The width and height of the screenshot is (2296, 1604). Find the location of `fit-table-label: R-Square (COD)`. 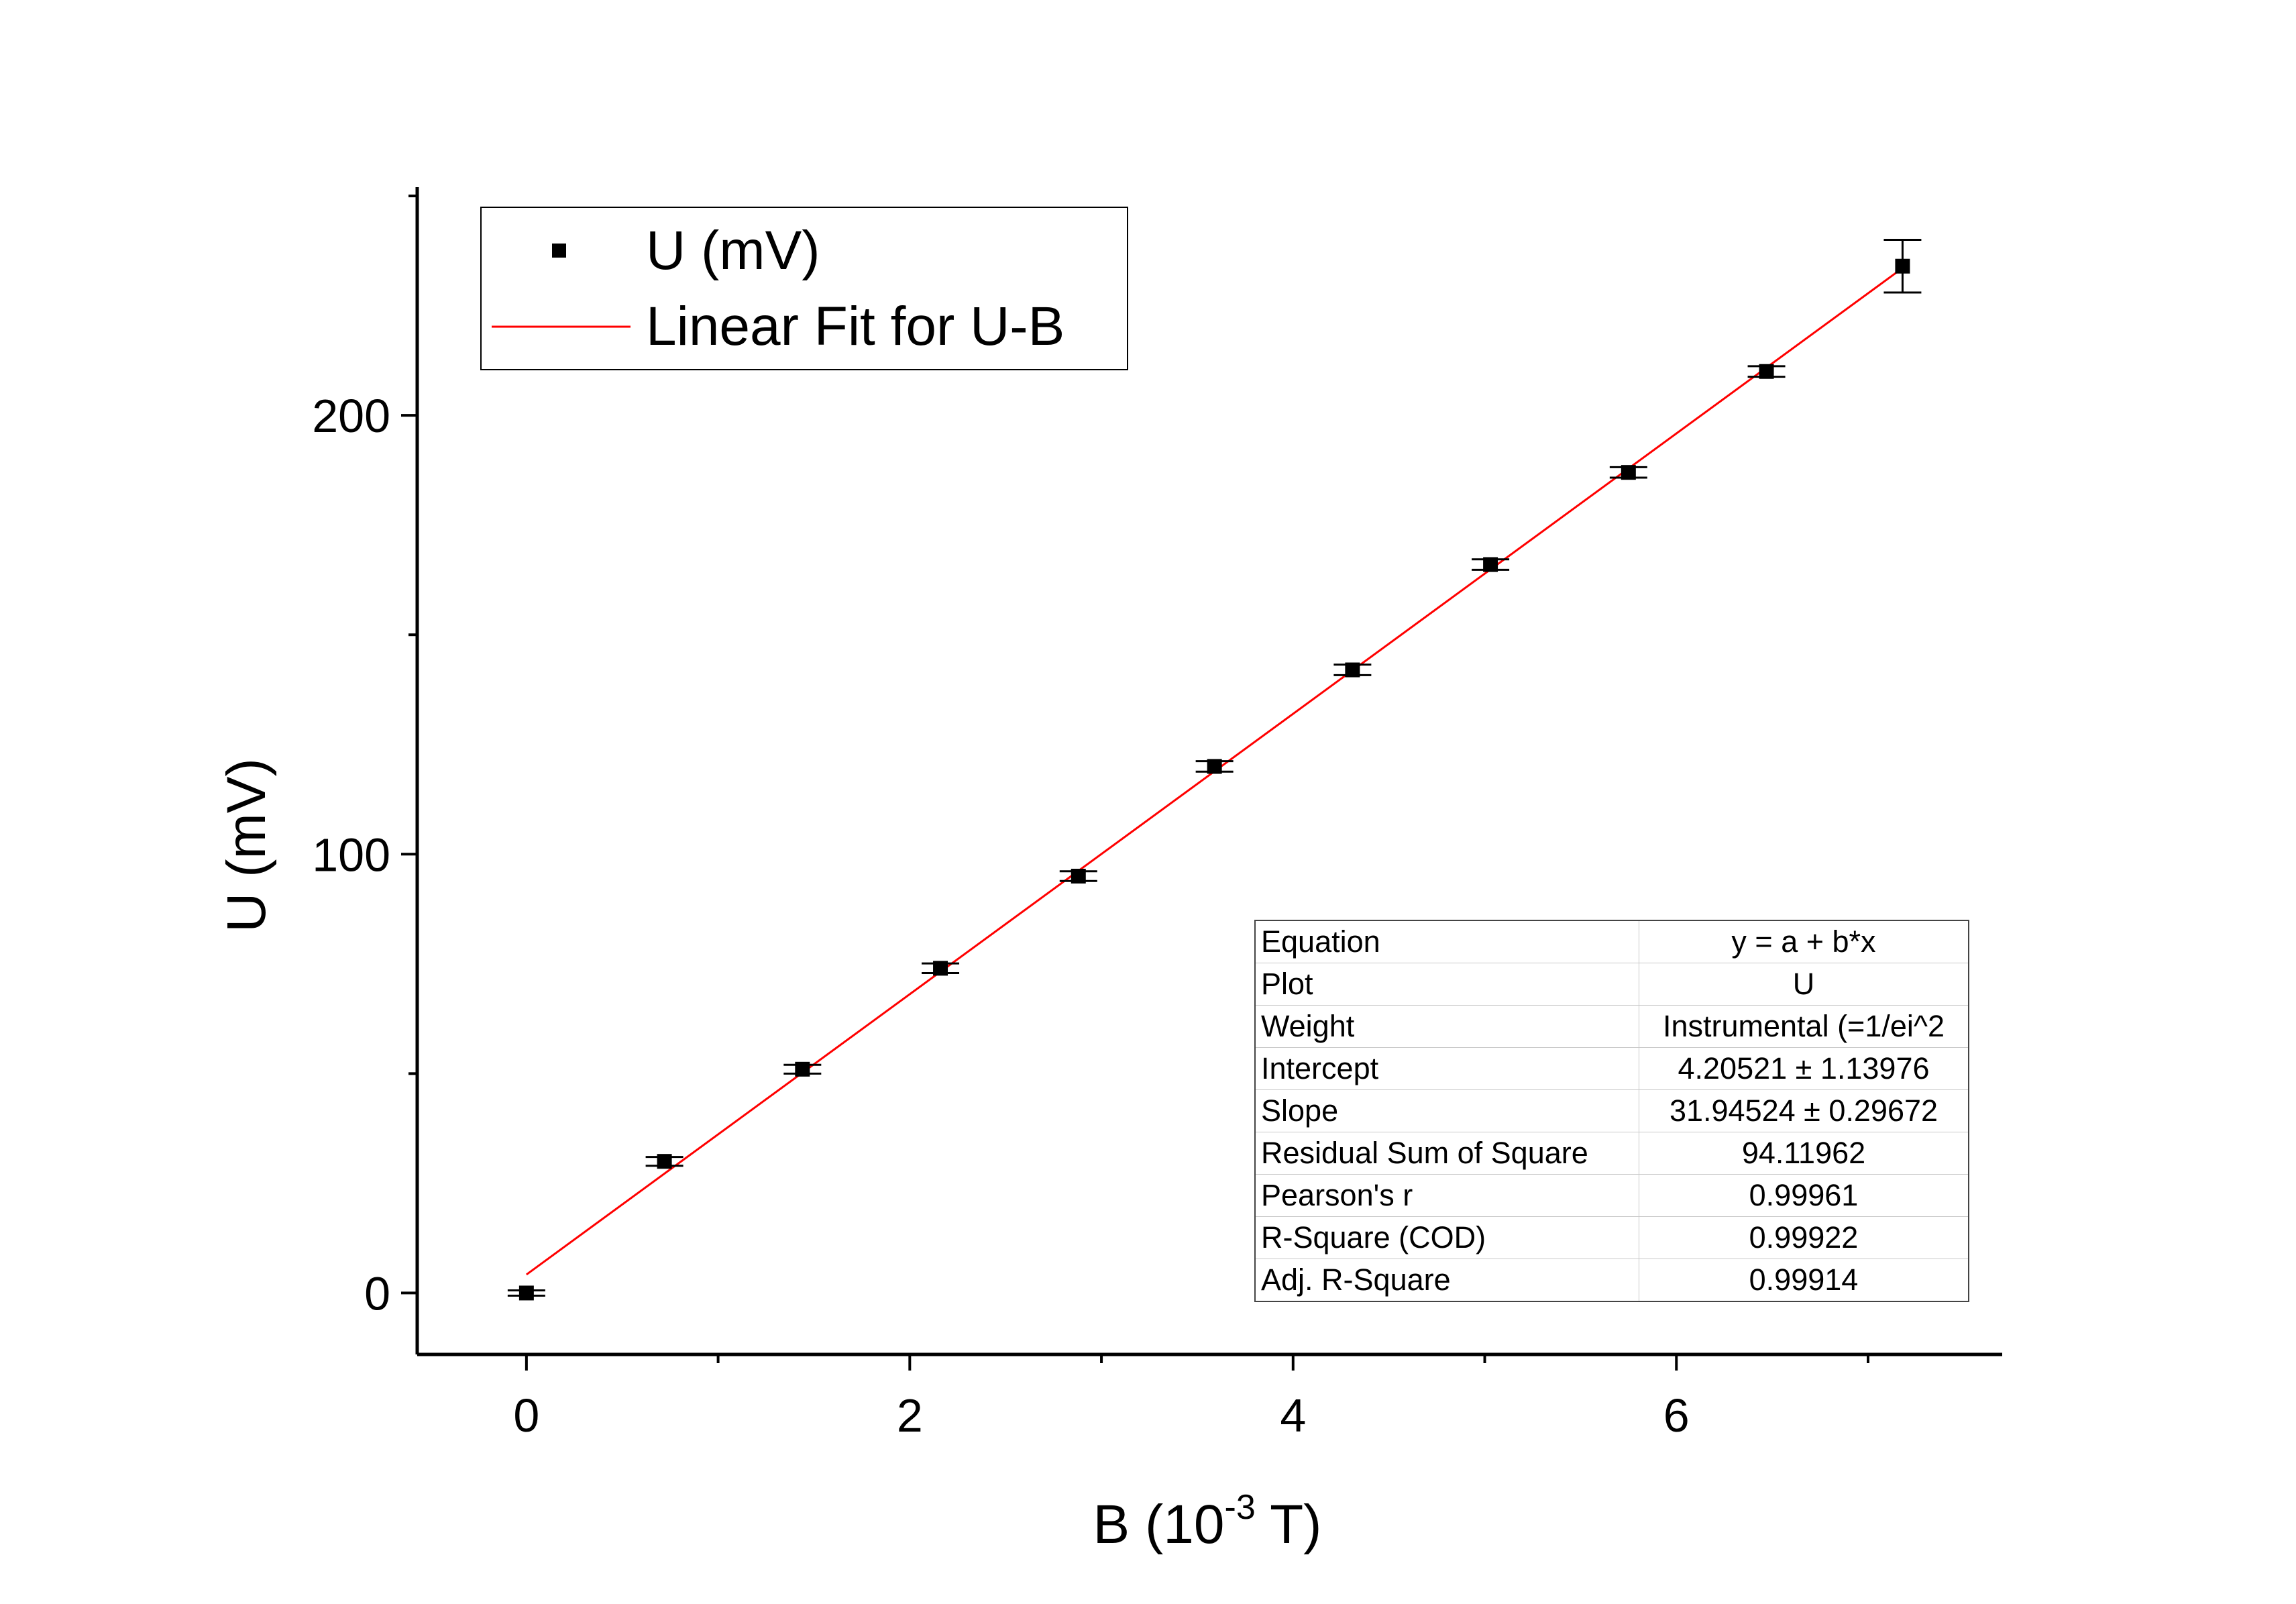

fit-table-label: R-Square (COD) is located at coordinates (1447, 1237).